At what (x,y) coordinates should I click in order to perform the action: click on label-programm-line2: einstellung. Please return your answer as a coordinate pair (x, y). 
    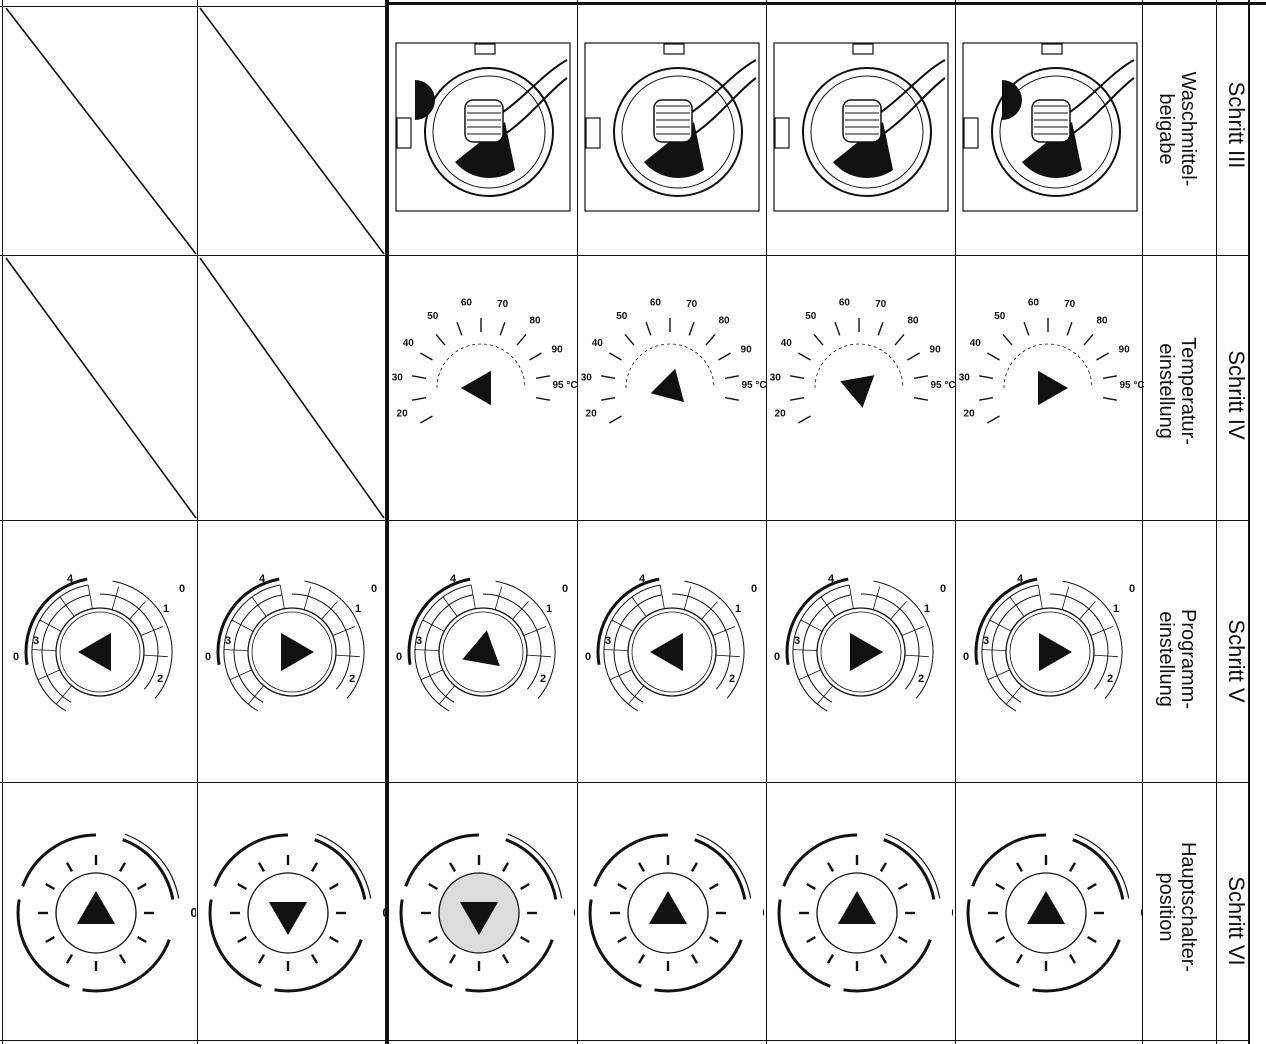
    Looking at the image, I should click on (1166, 659).